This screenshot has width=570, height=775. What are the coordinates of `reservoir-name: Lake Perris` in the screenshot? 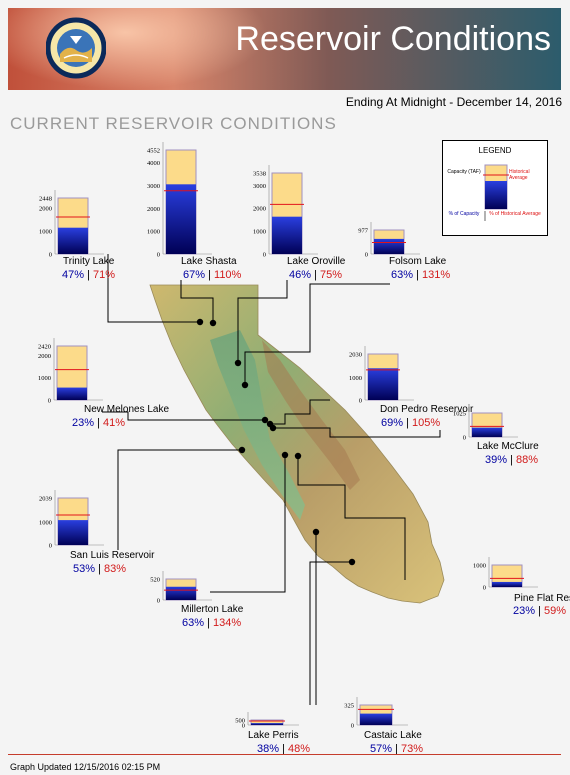 It's located at (273, 735).